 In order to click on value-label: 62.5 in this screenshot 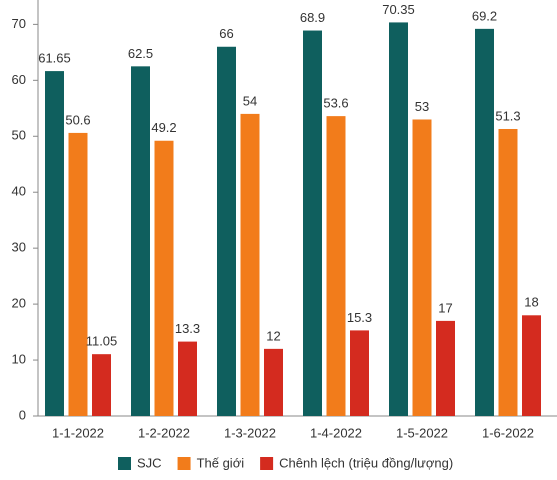, I will do `click(140, 53)`.